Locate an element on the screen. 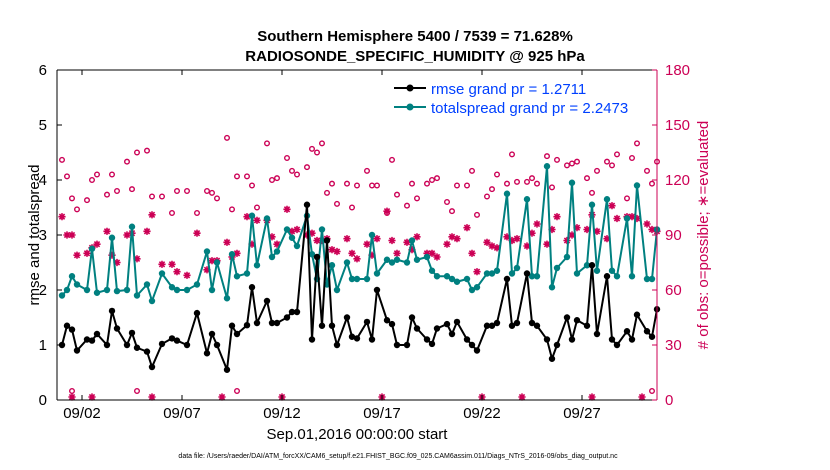 The image size is (830, 470). y-right-tick-label: 90 is located at coordinates (673, 235).